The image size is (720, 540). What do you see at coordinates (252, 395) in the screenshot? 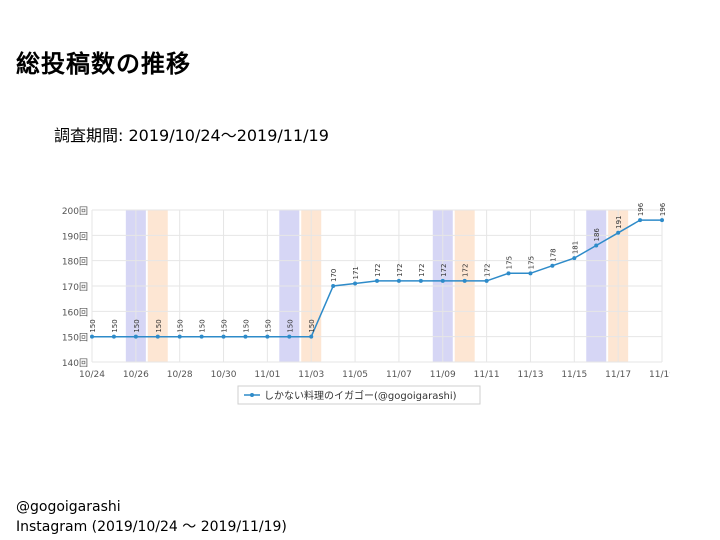
I see `legend-point-marker` at bounding box center [252, 395].